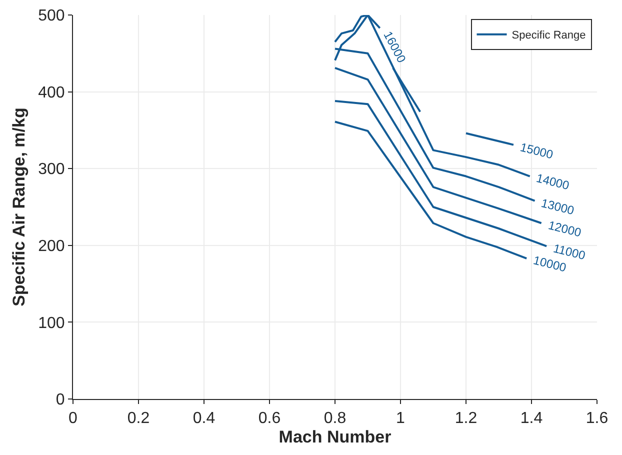 Image resolution: width=622 pixels, height=455 pixels. I want to click on x-tick-label: 0.6, so click(269, 419).